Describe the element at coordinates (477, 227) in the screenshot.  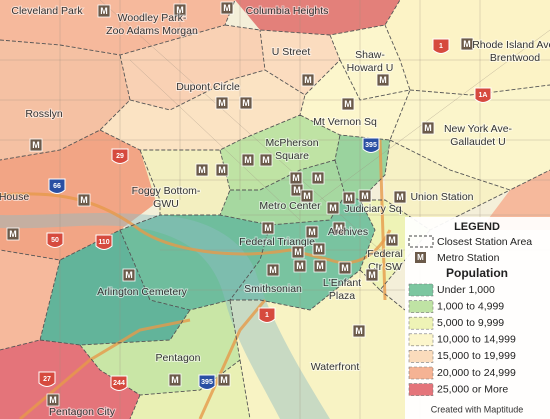
I see `legend-title: LEGEND` at that location.